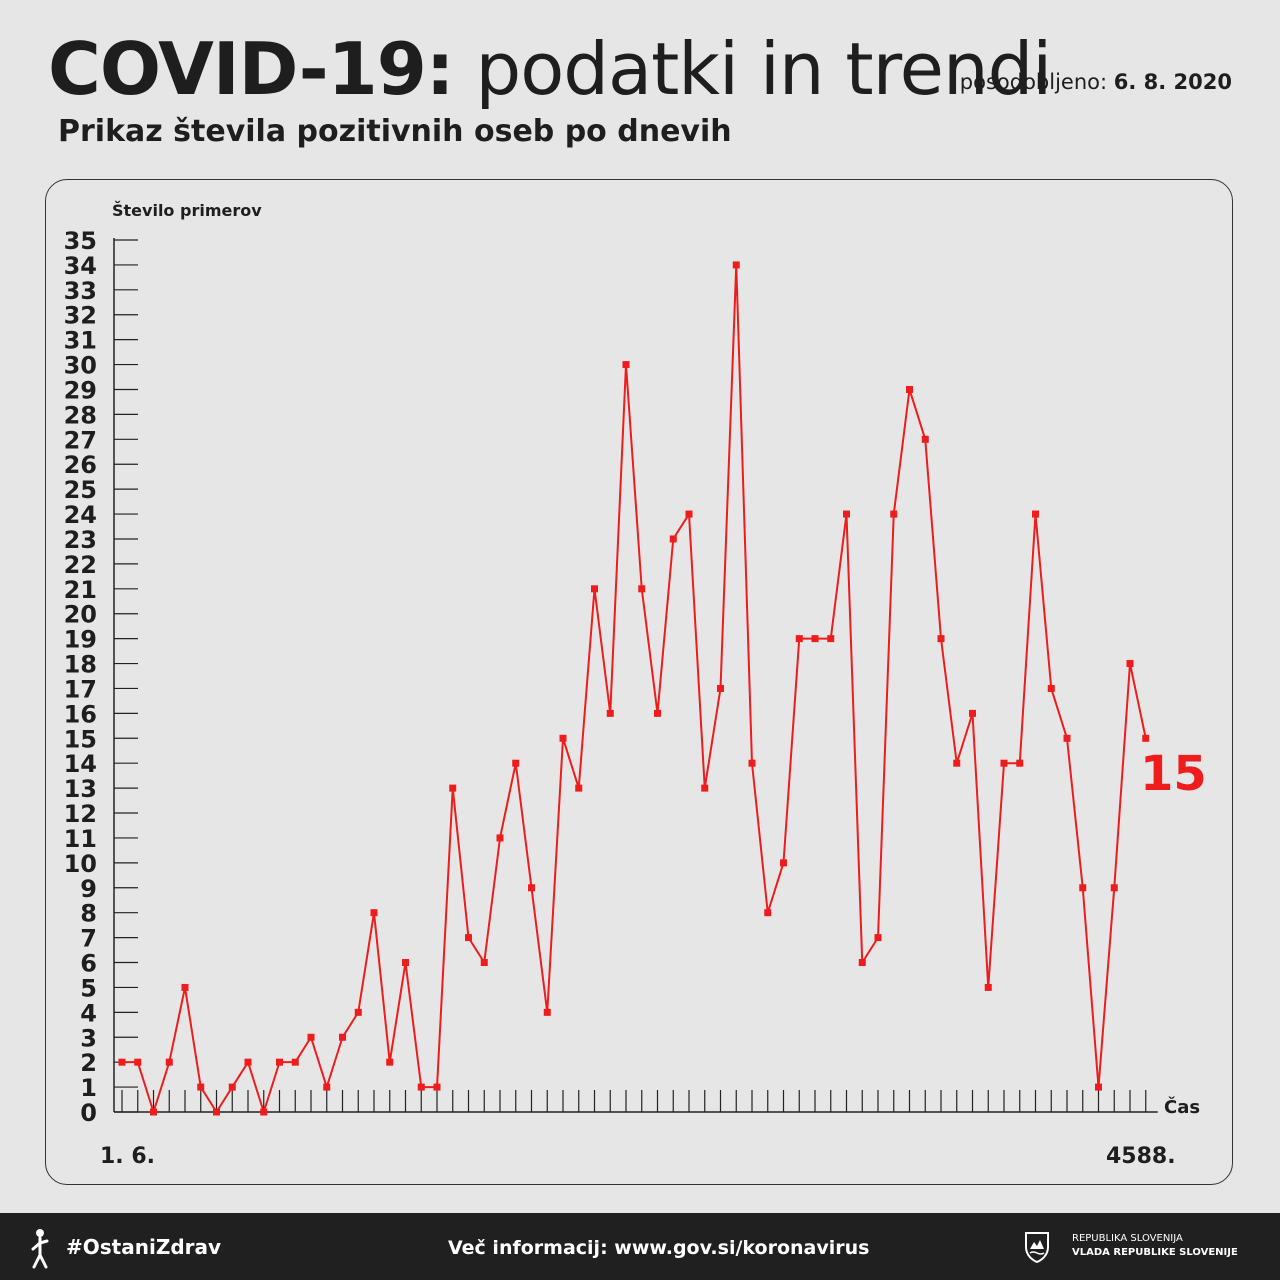 This screenshot has width=1280, height=1280. What do you see at coordinates (1141, 1156) in the screenshot?
I see `x-end-label: 4588.` at bounding box center [1141, 1156].